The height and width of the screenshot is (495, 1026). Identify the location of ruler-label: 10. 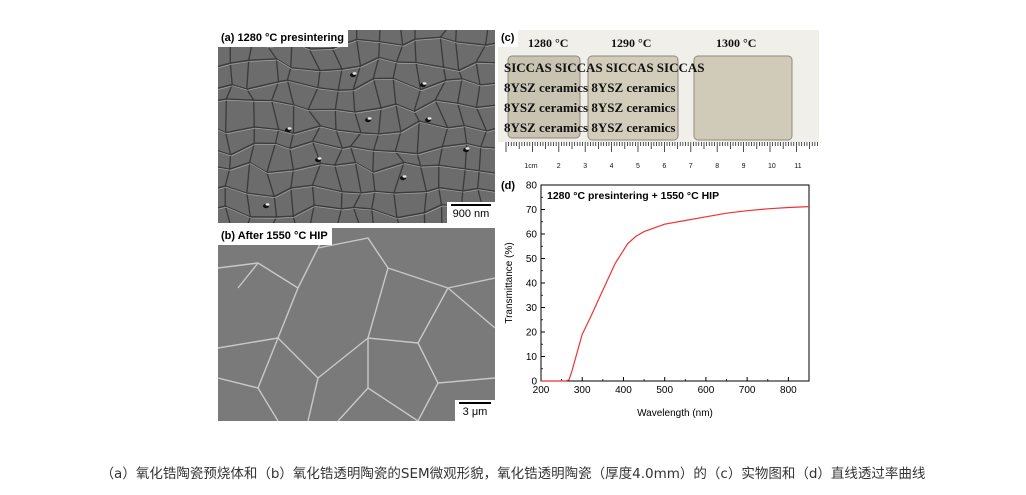
(772, 166).